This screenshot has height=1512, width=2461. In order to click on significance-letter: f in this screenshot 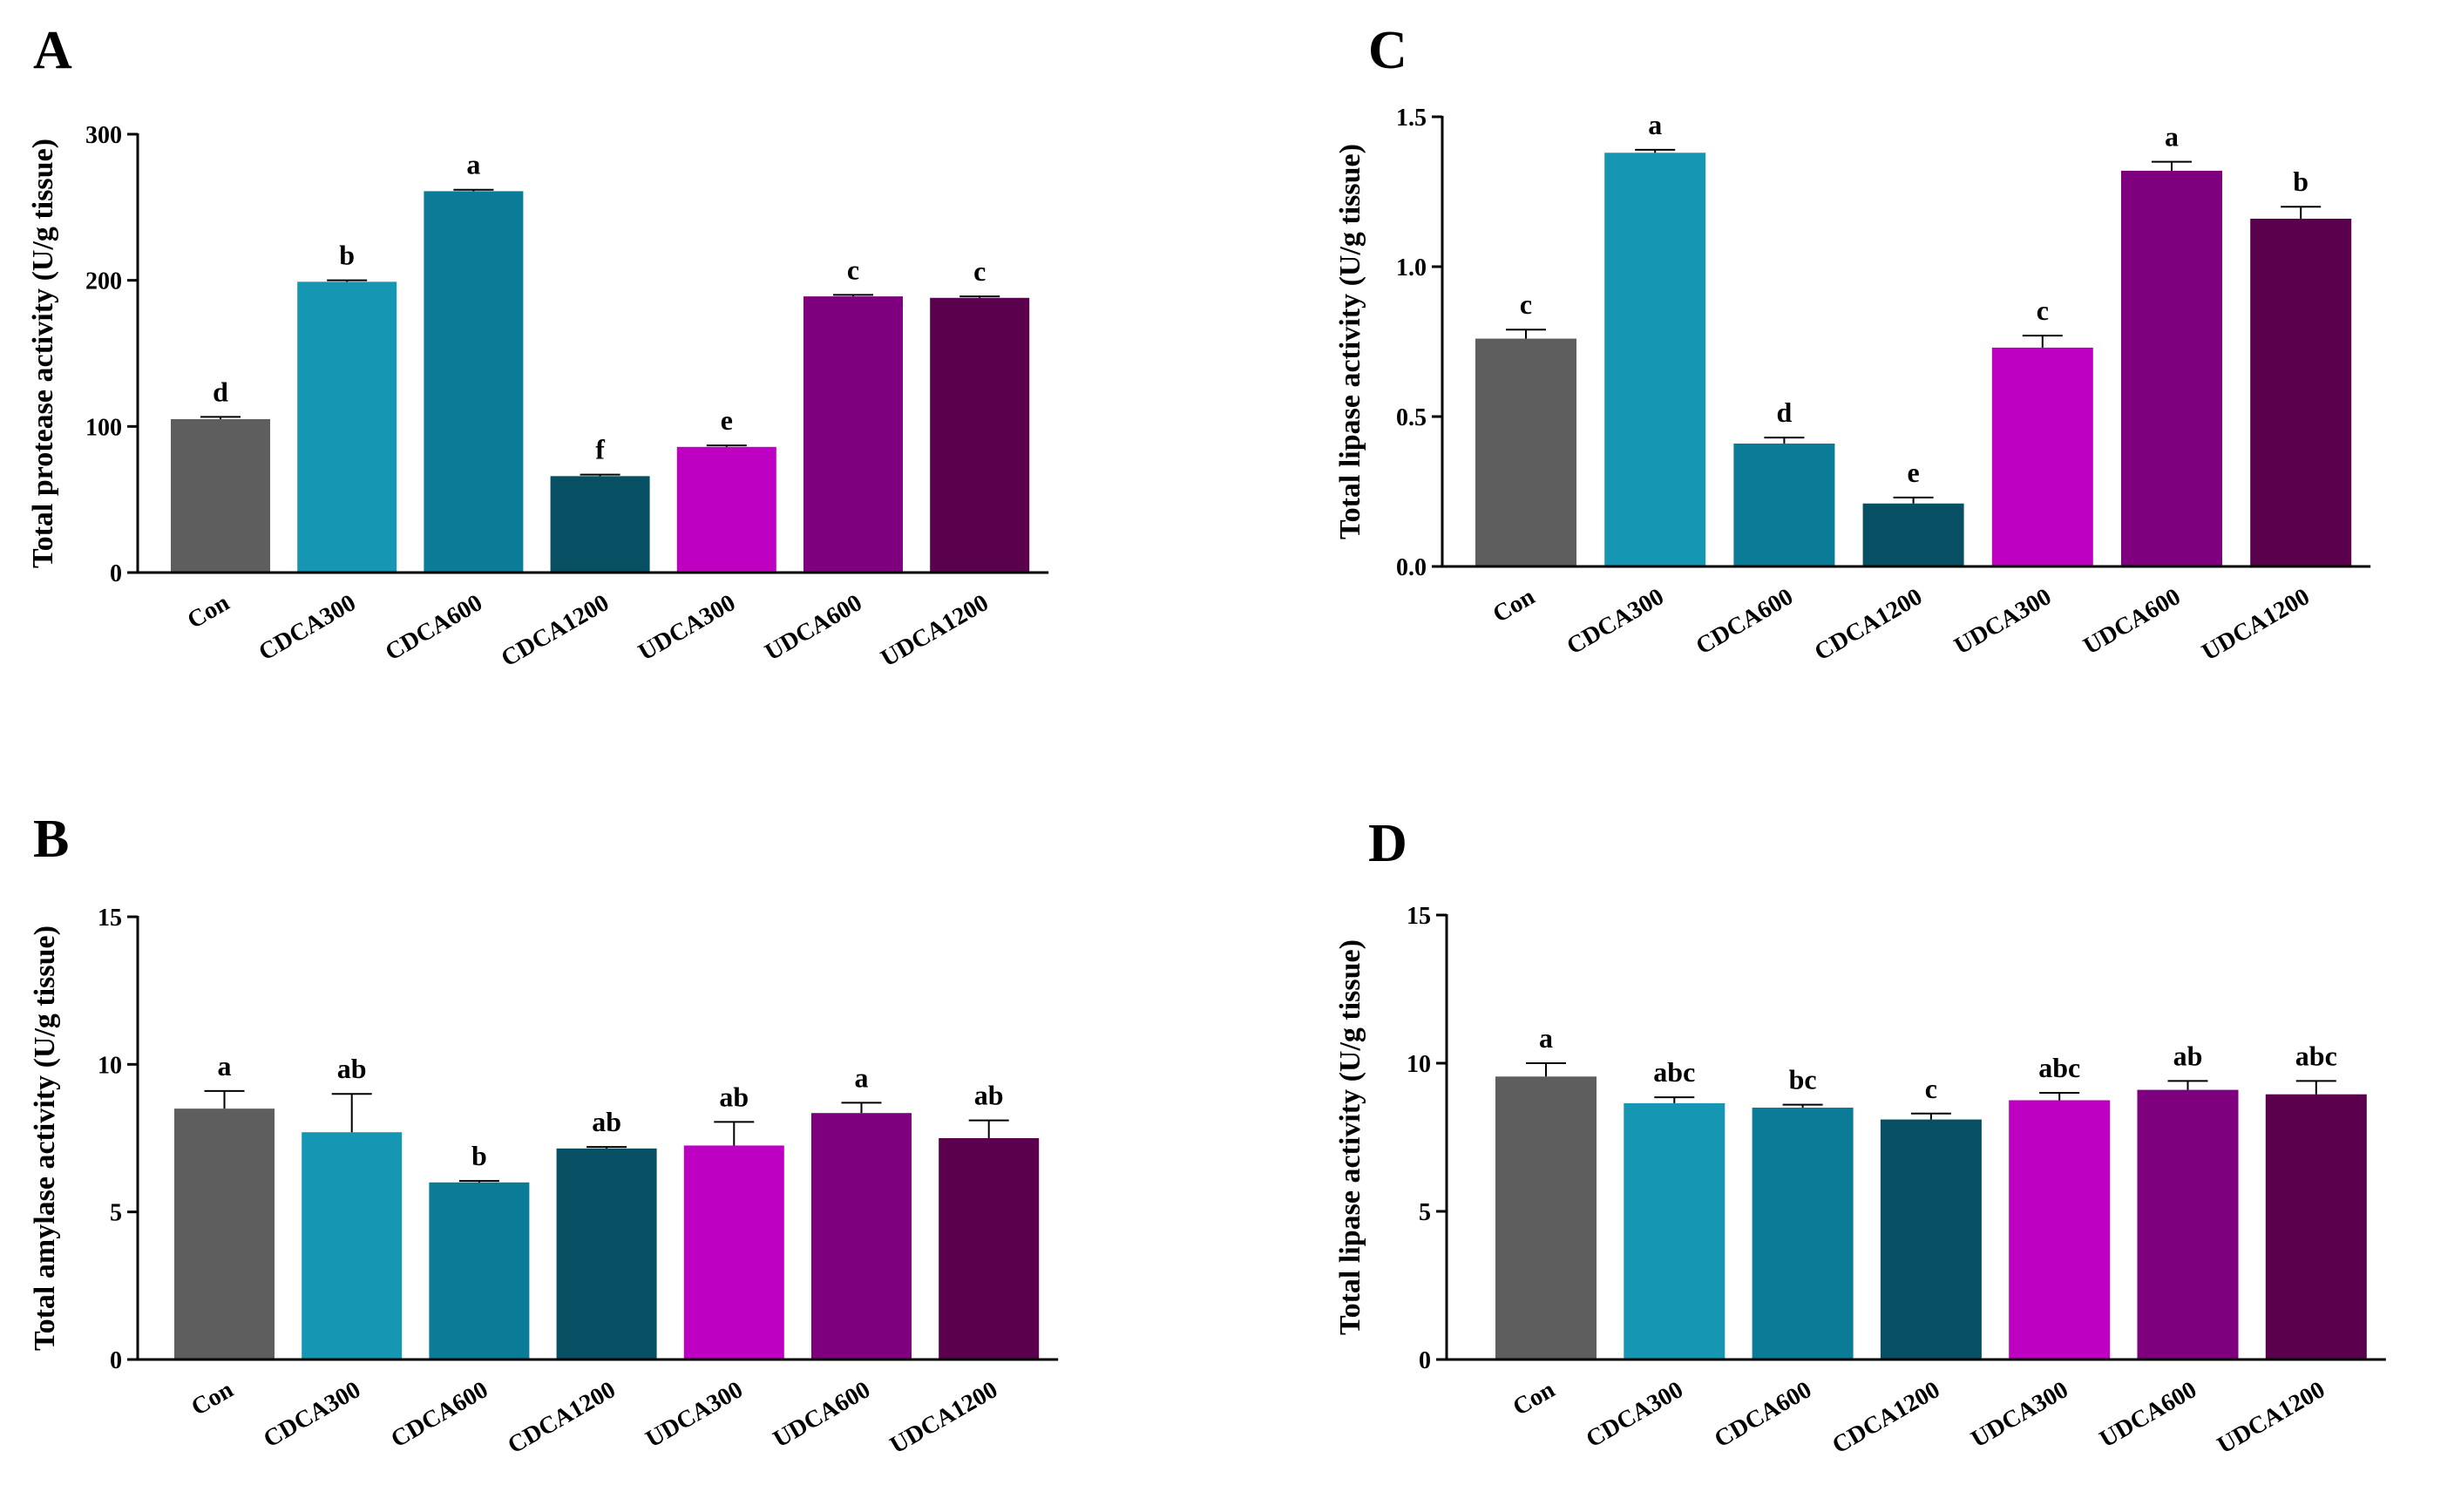, I will do `click(600, 449)`.